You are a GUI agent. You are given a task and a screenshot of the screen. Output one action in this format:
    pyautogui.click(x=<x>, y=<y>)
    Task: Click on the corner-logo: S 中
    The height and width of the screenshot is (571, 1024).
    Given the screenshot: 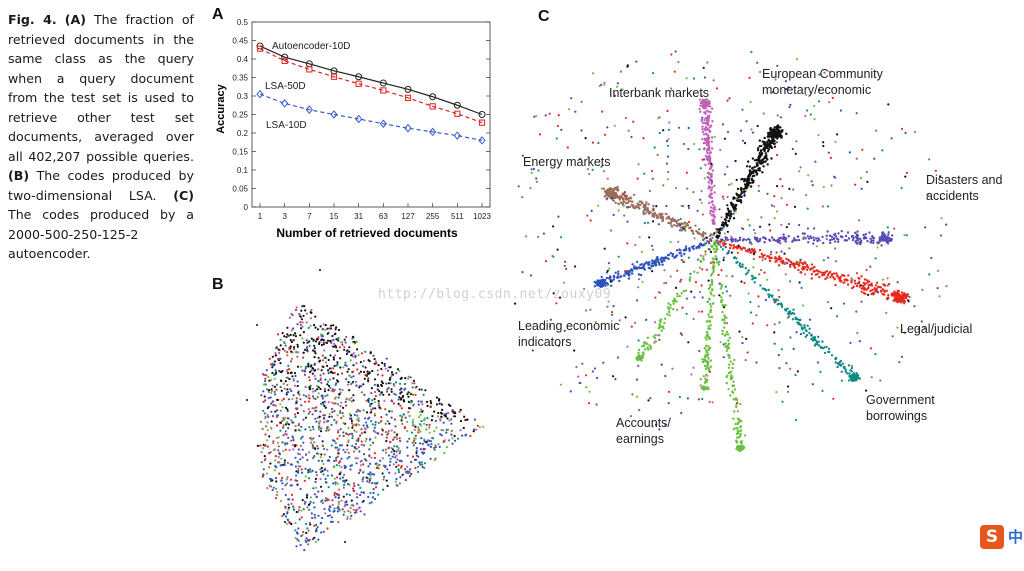 What is the action you would take?
    pyautogui.click(x=1002, y=537)
    